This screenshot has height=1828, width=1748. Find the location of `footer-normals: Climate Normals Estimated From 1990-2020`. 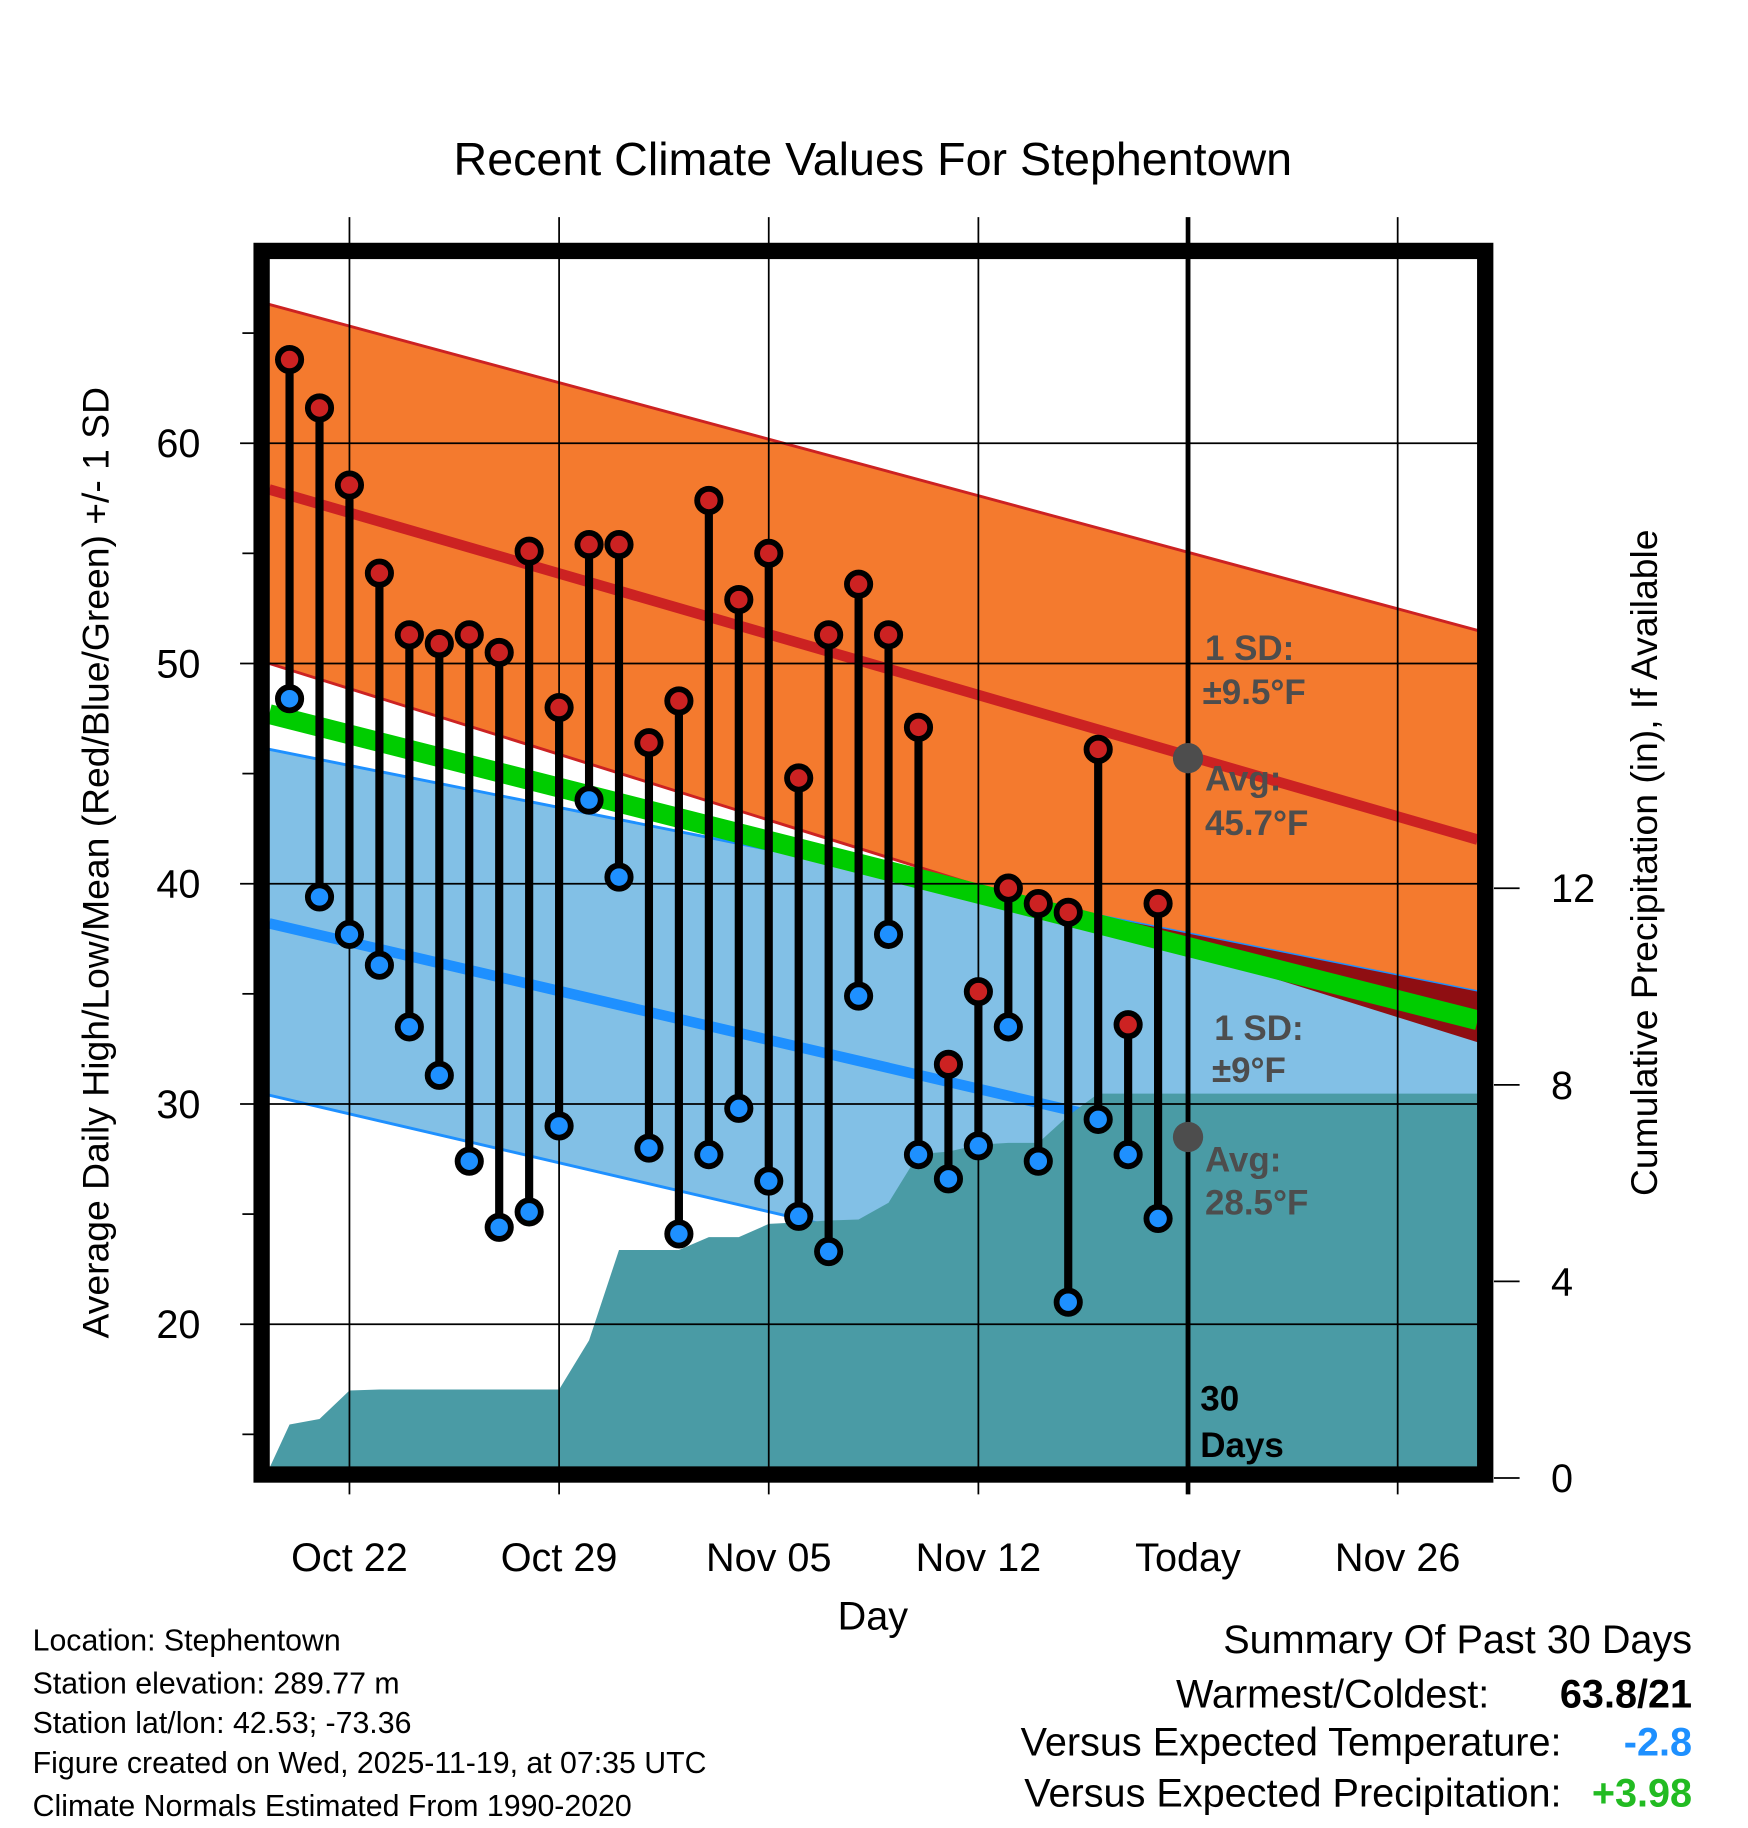

footer-normals: Climate Normals Estimated From 1990-2020 is located at coordinates (332, 1806).